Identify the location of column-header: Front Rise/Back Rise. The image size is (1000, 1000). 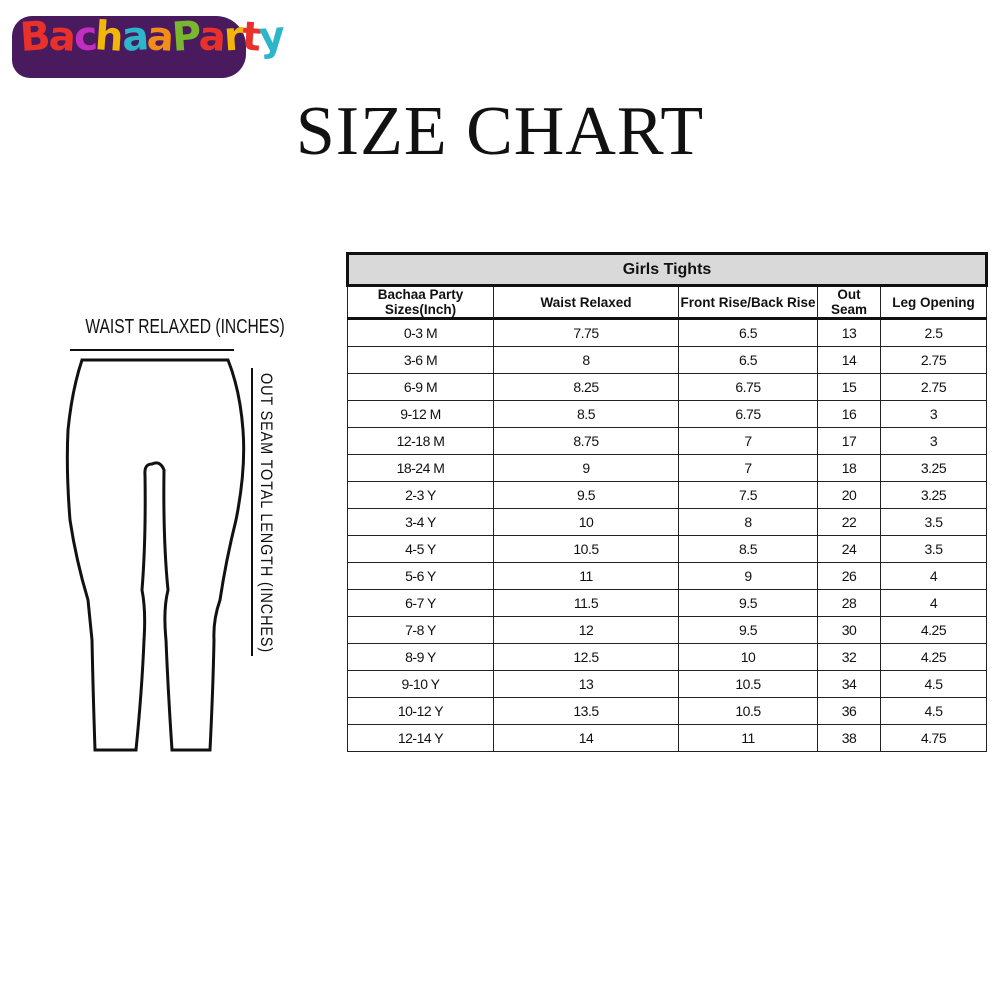
(748, 302).